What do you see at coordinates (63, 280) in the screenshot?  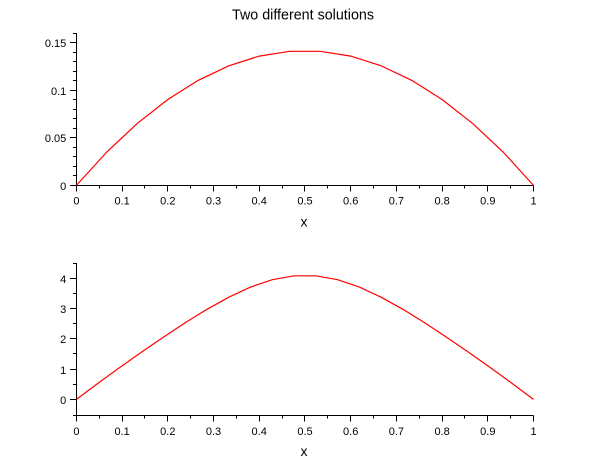 I see `svg-text: 4` at bounding box center [63, 280].